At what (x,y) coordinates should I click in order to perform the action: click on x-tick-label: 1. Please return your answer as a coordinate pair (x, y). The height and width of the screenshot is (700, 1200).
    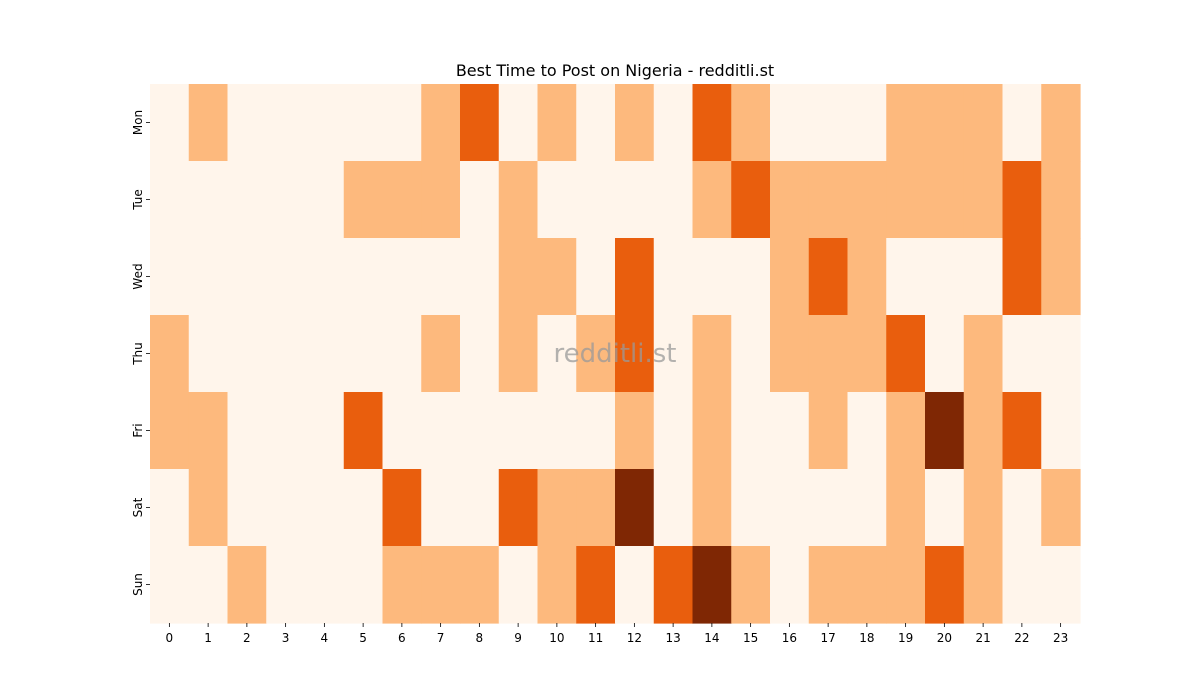
    Looking at the image, I should click on (208, 638).